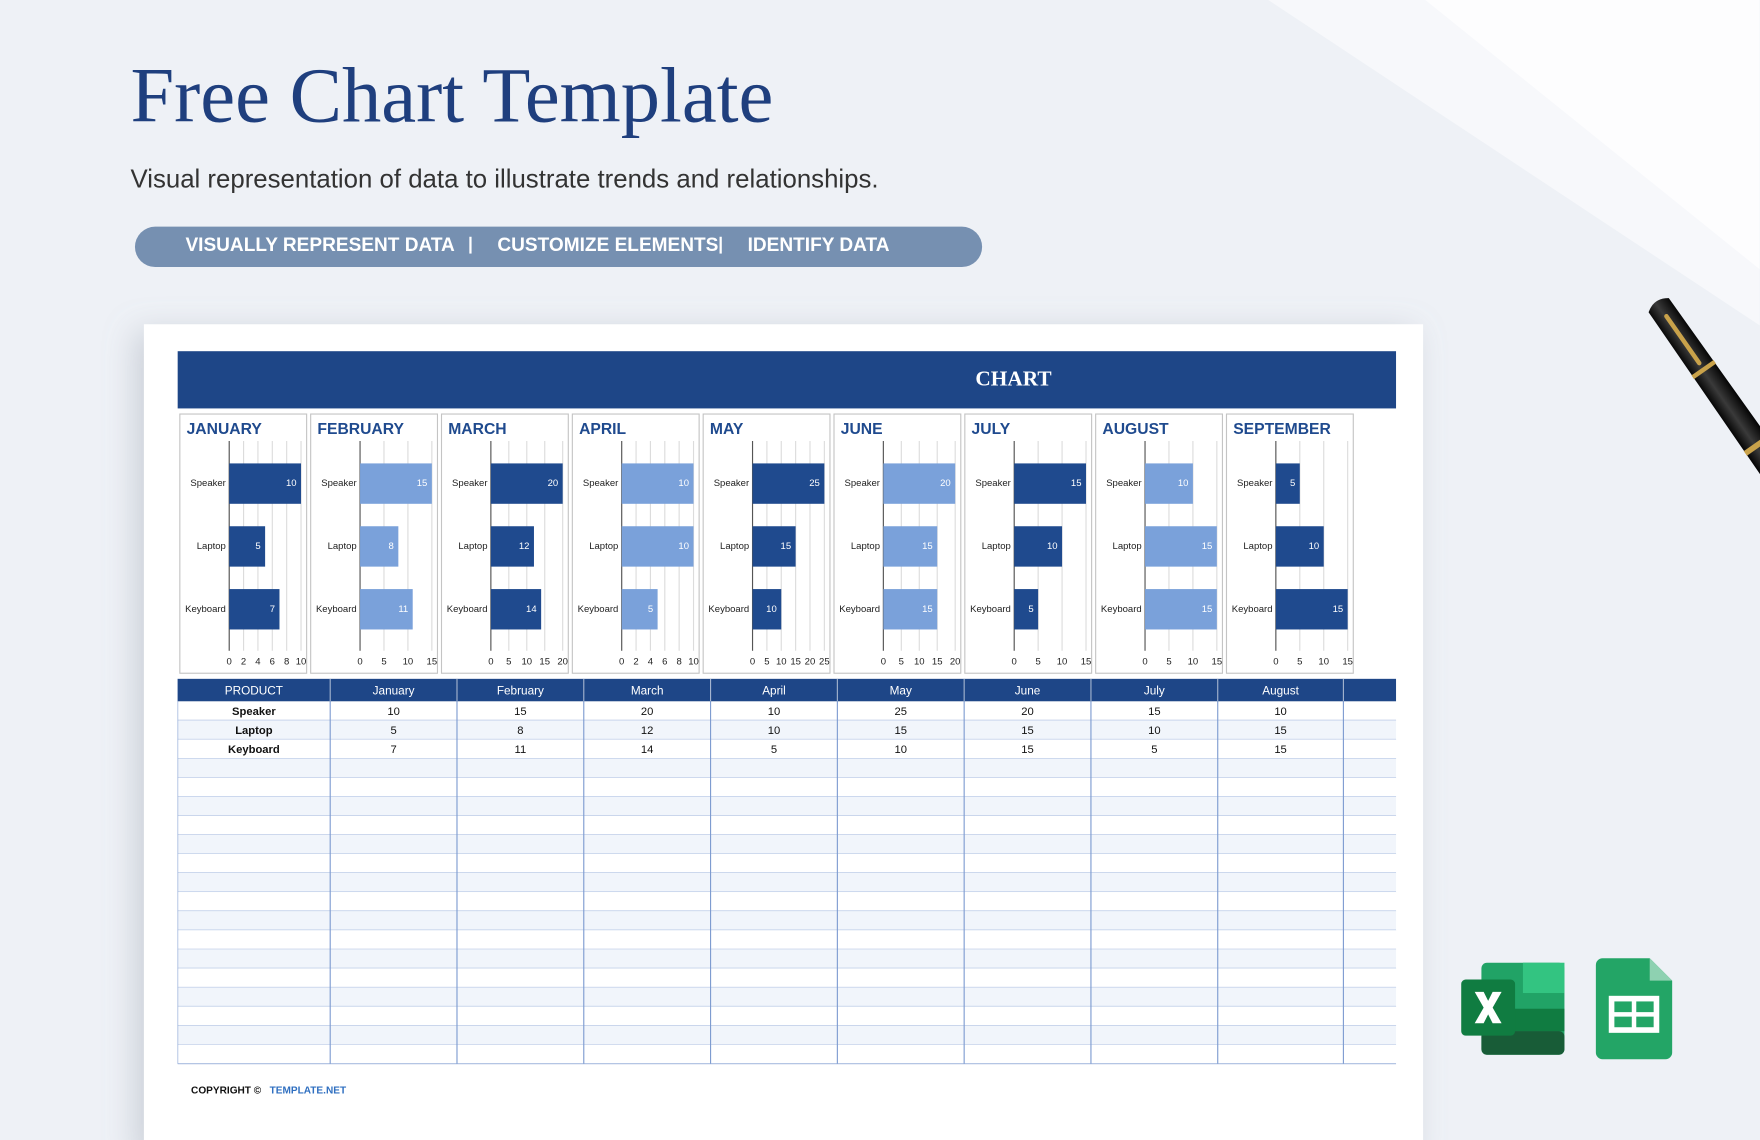 The image size is (1760, 1140). What do you see at coordinates (1488, 1007) in the screenshot?
I see `icon-glyph` at bounding box center [1488, 1007].